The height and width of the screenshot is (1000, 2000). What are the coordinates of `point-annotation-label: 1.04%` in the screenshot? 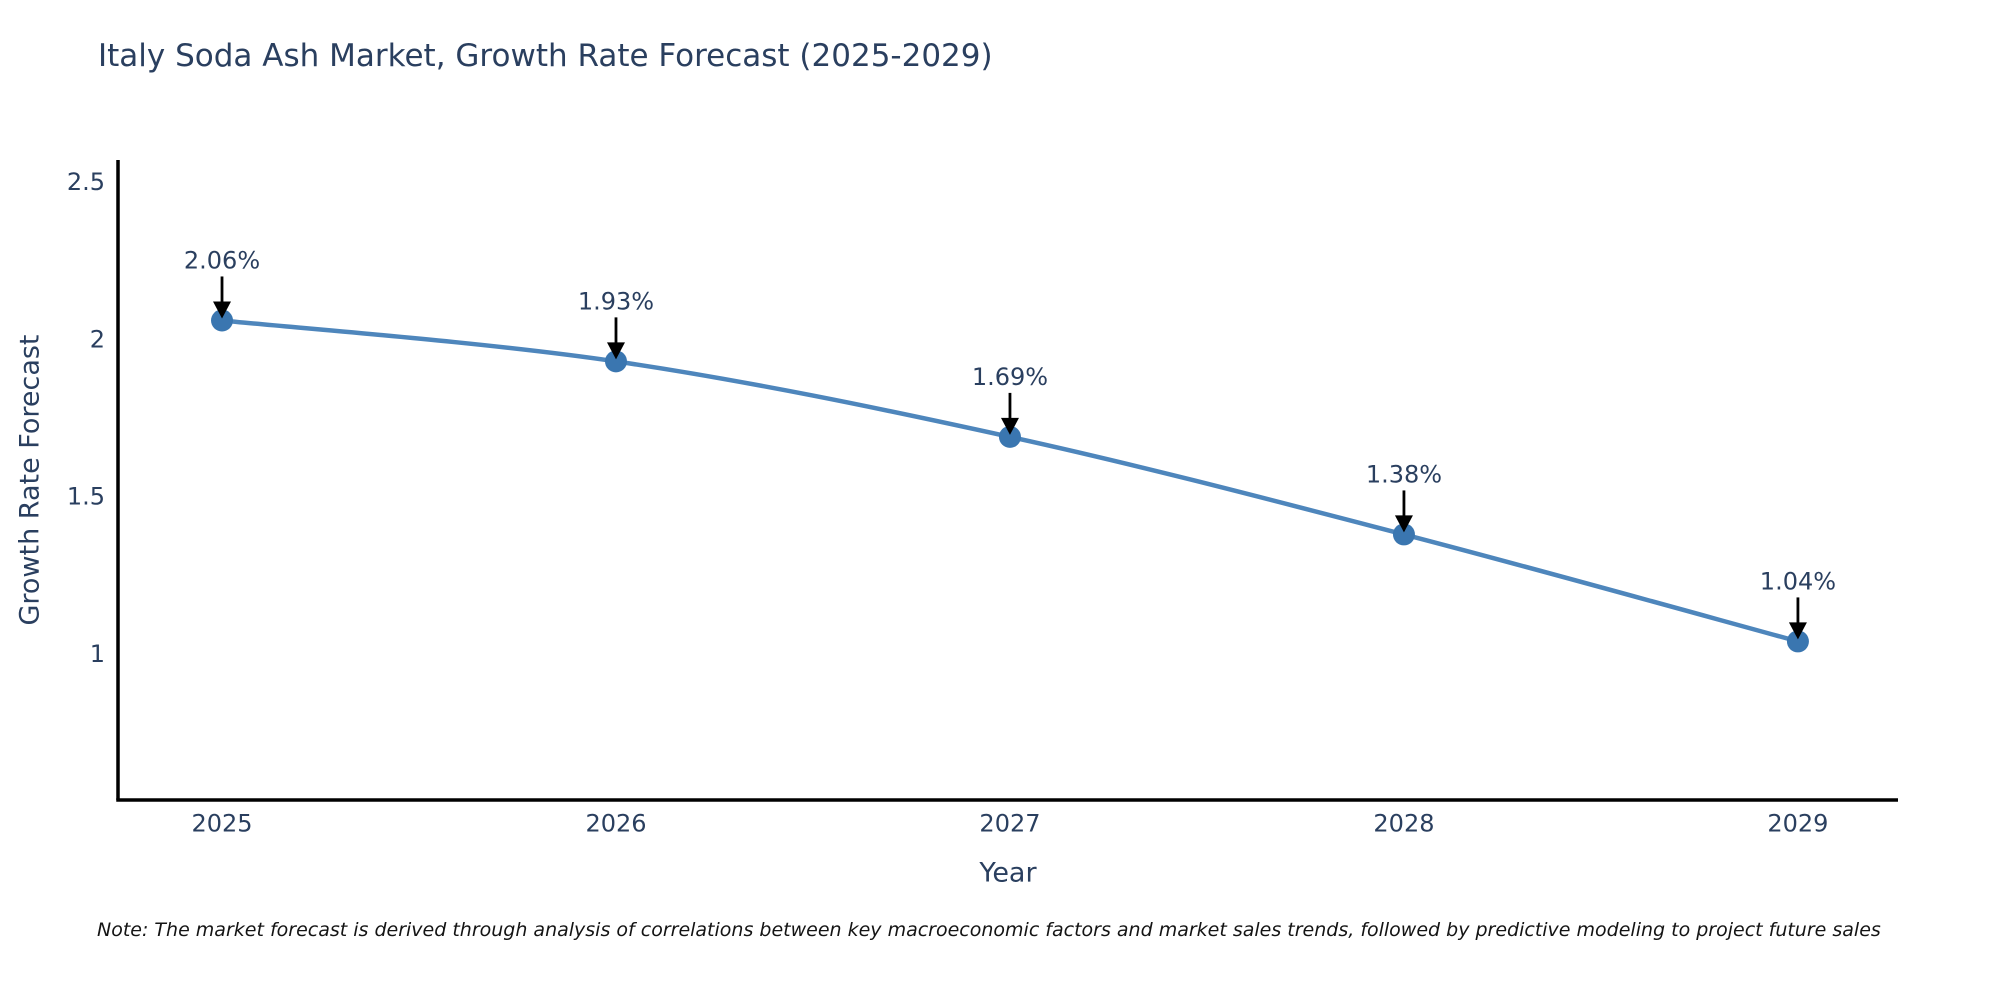 It's located at (1798, 581).